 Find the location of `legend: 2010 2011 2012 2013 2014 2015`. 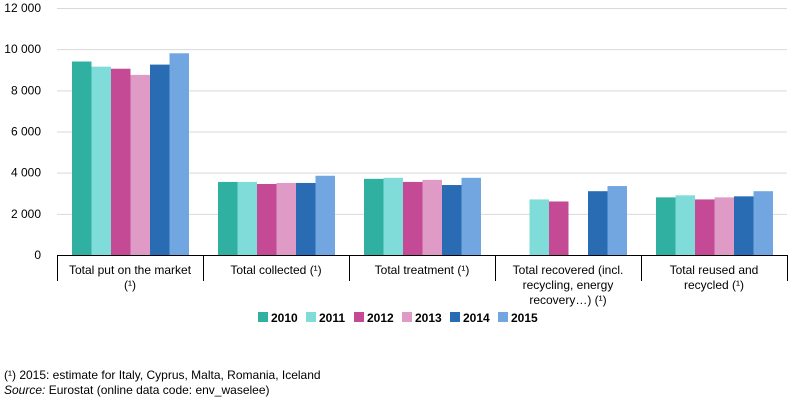

legend: 2010 2011 2012 2013 2014 2015 is located at coordinates (398, 318).